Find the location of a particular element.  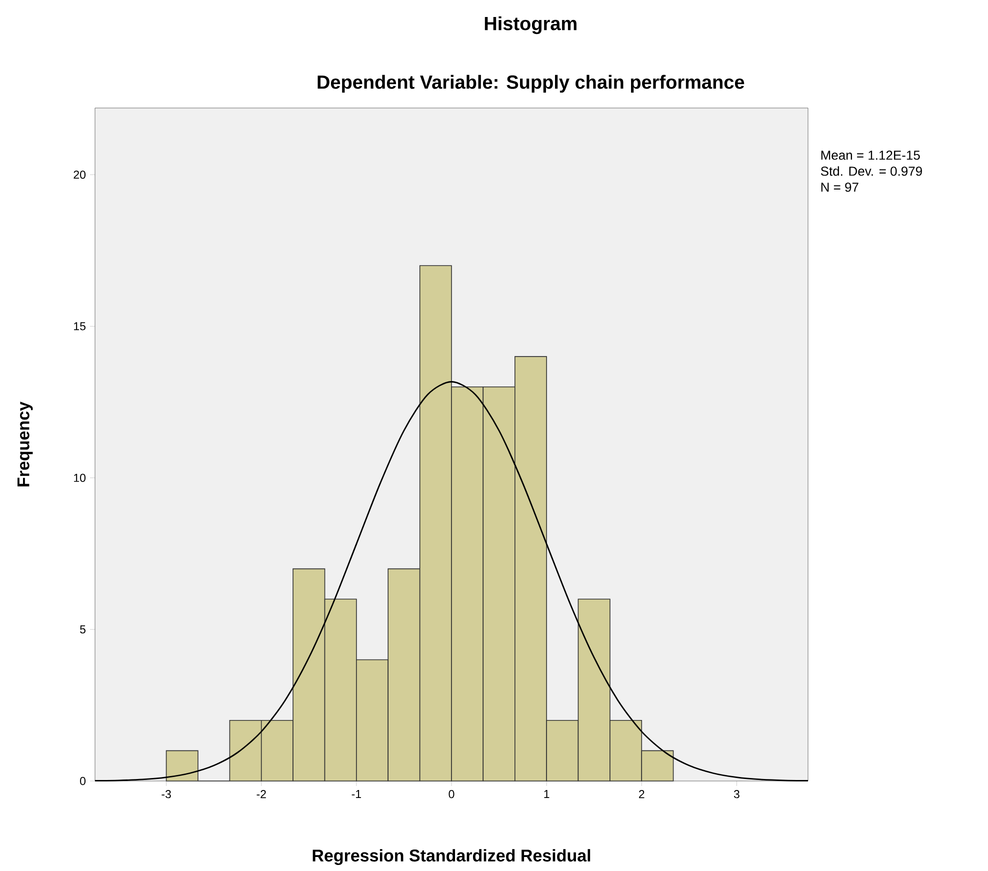

y-tick-label: 15 is located at coordinates (80, 326).